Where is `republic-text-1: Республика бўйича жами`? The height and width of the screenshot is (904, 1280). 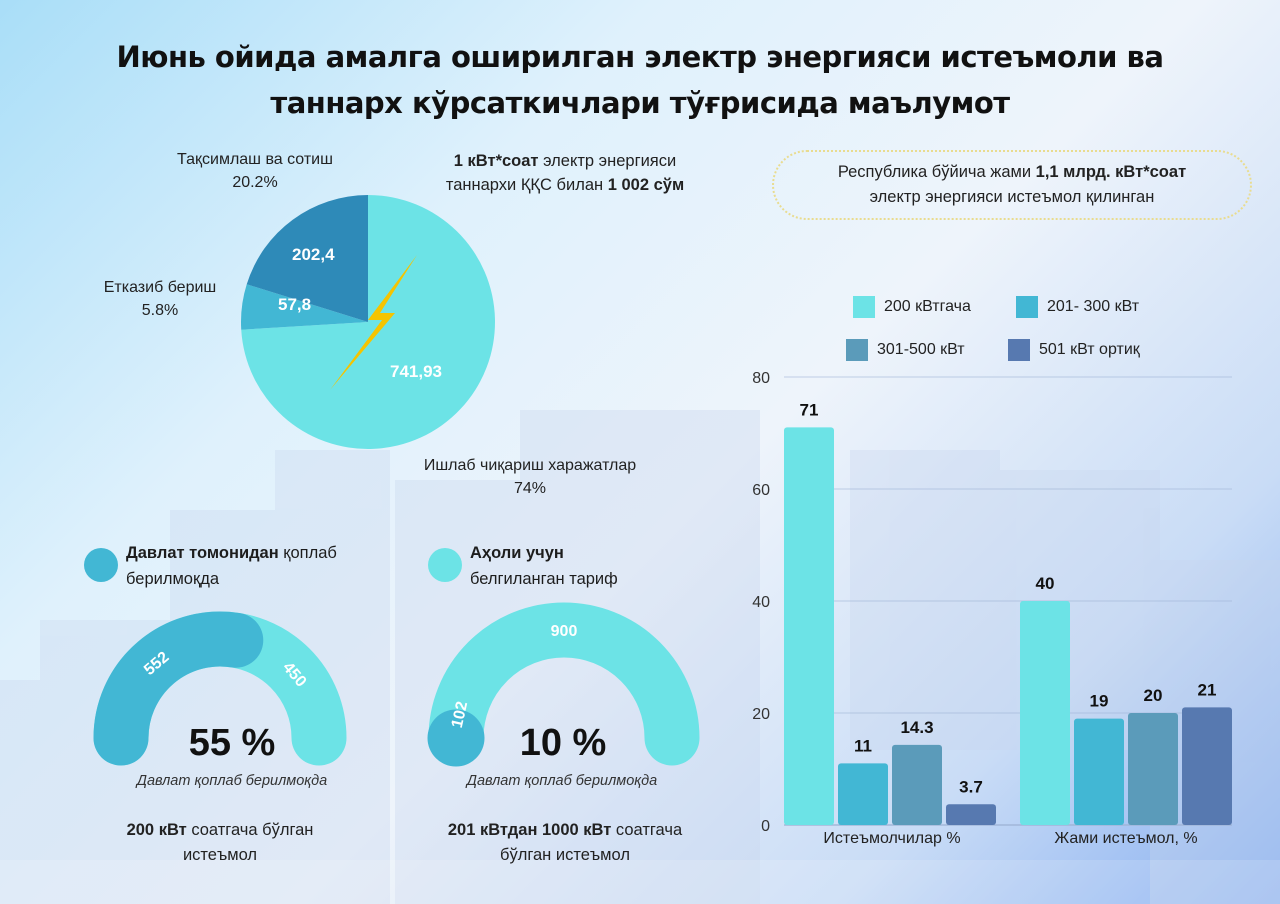 republic-text-1: Республика бўйича жами is located at coordinates (936, 172).